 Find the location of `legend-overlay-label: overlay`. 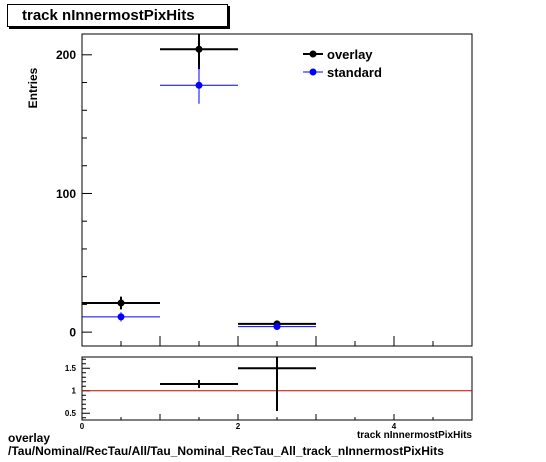

legend-overlay-label: overlay is located at coordinates (350, 54).